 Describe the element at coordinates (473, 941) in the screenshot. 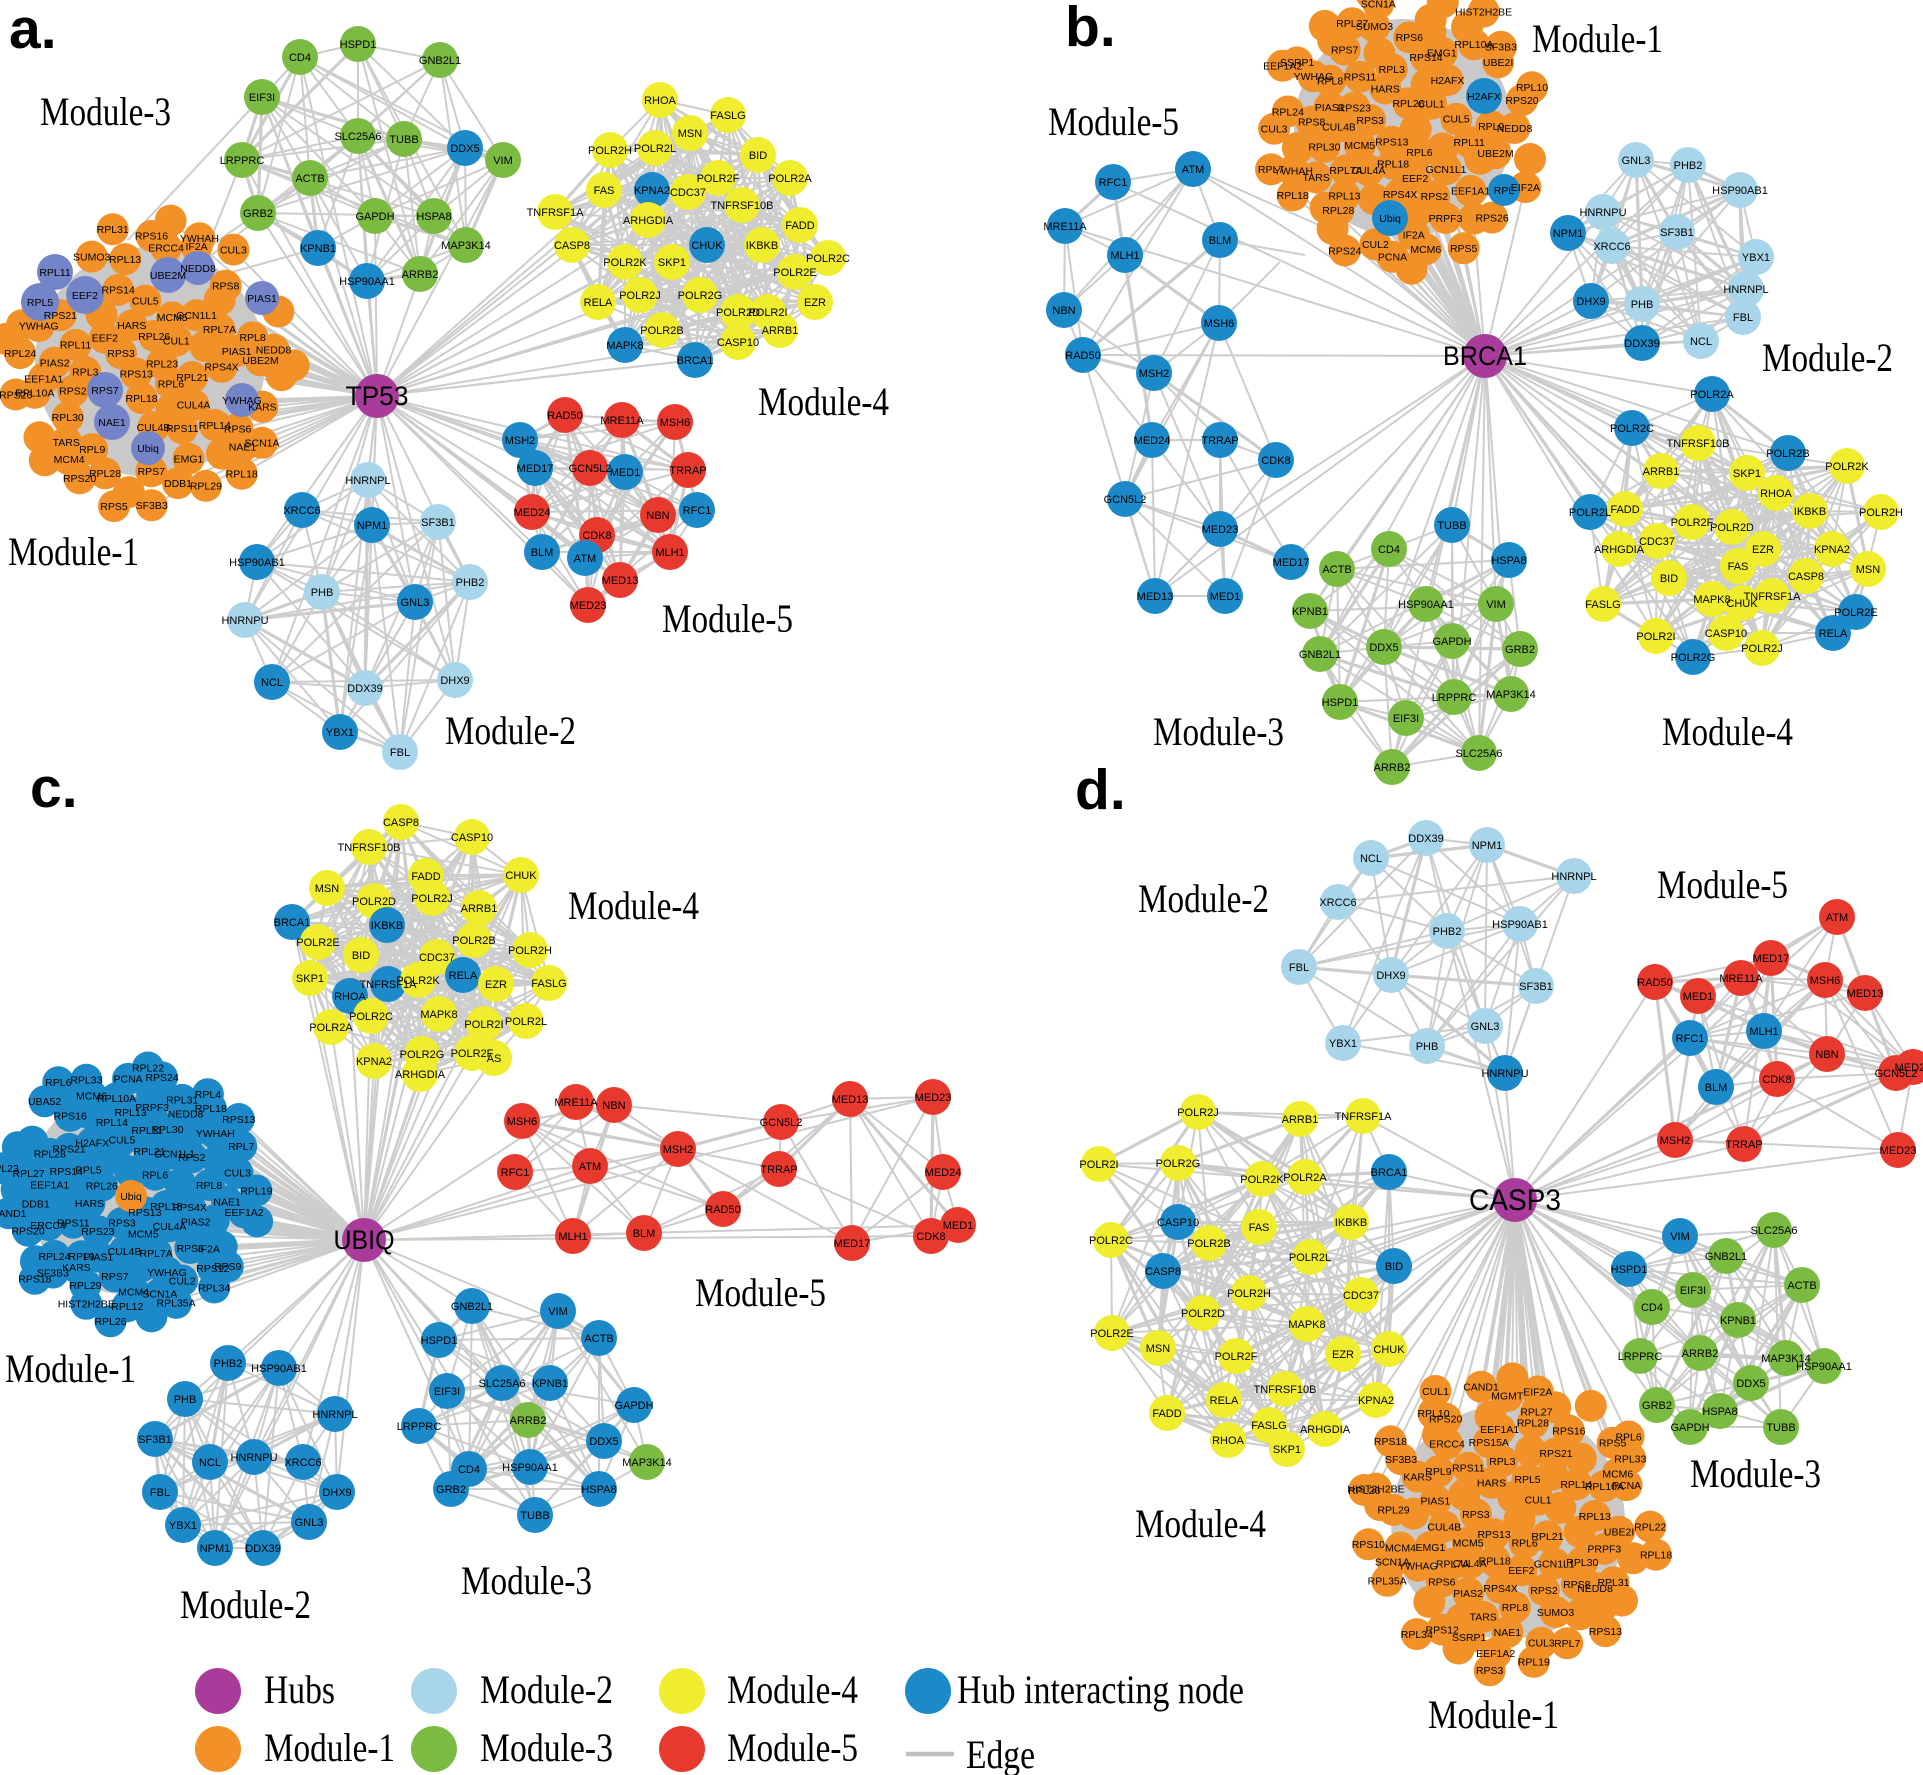

I see `svg-text: POLR2B` at that location.